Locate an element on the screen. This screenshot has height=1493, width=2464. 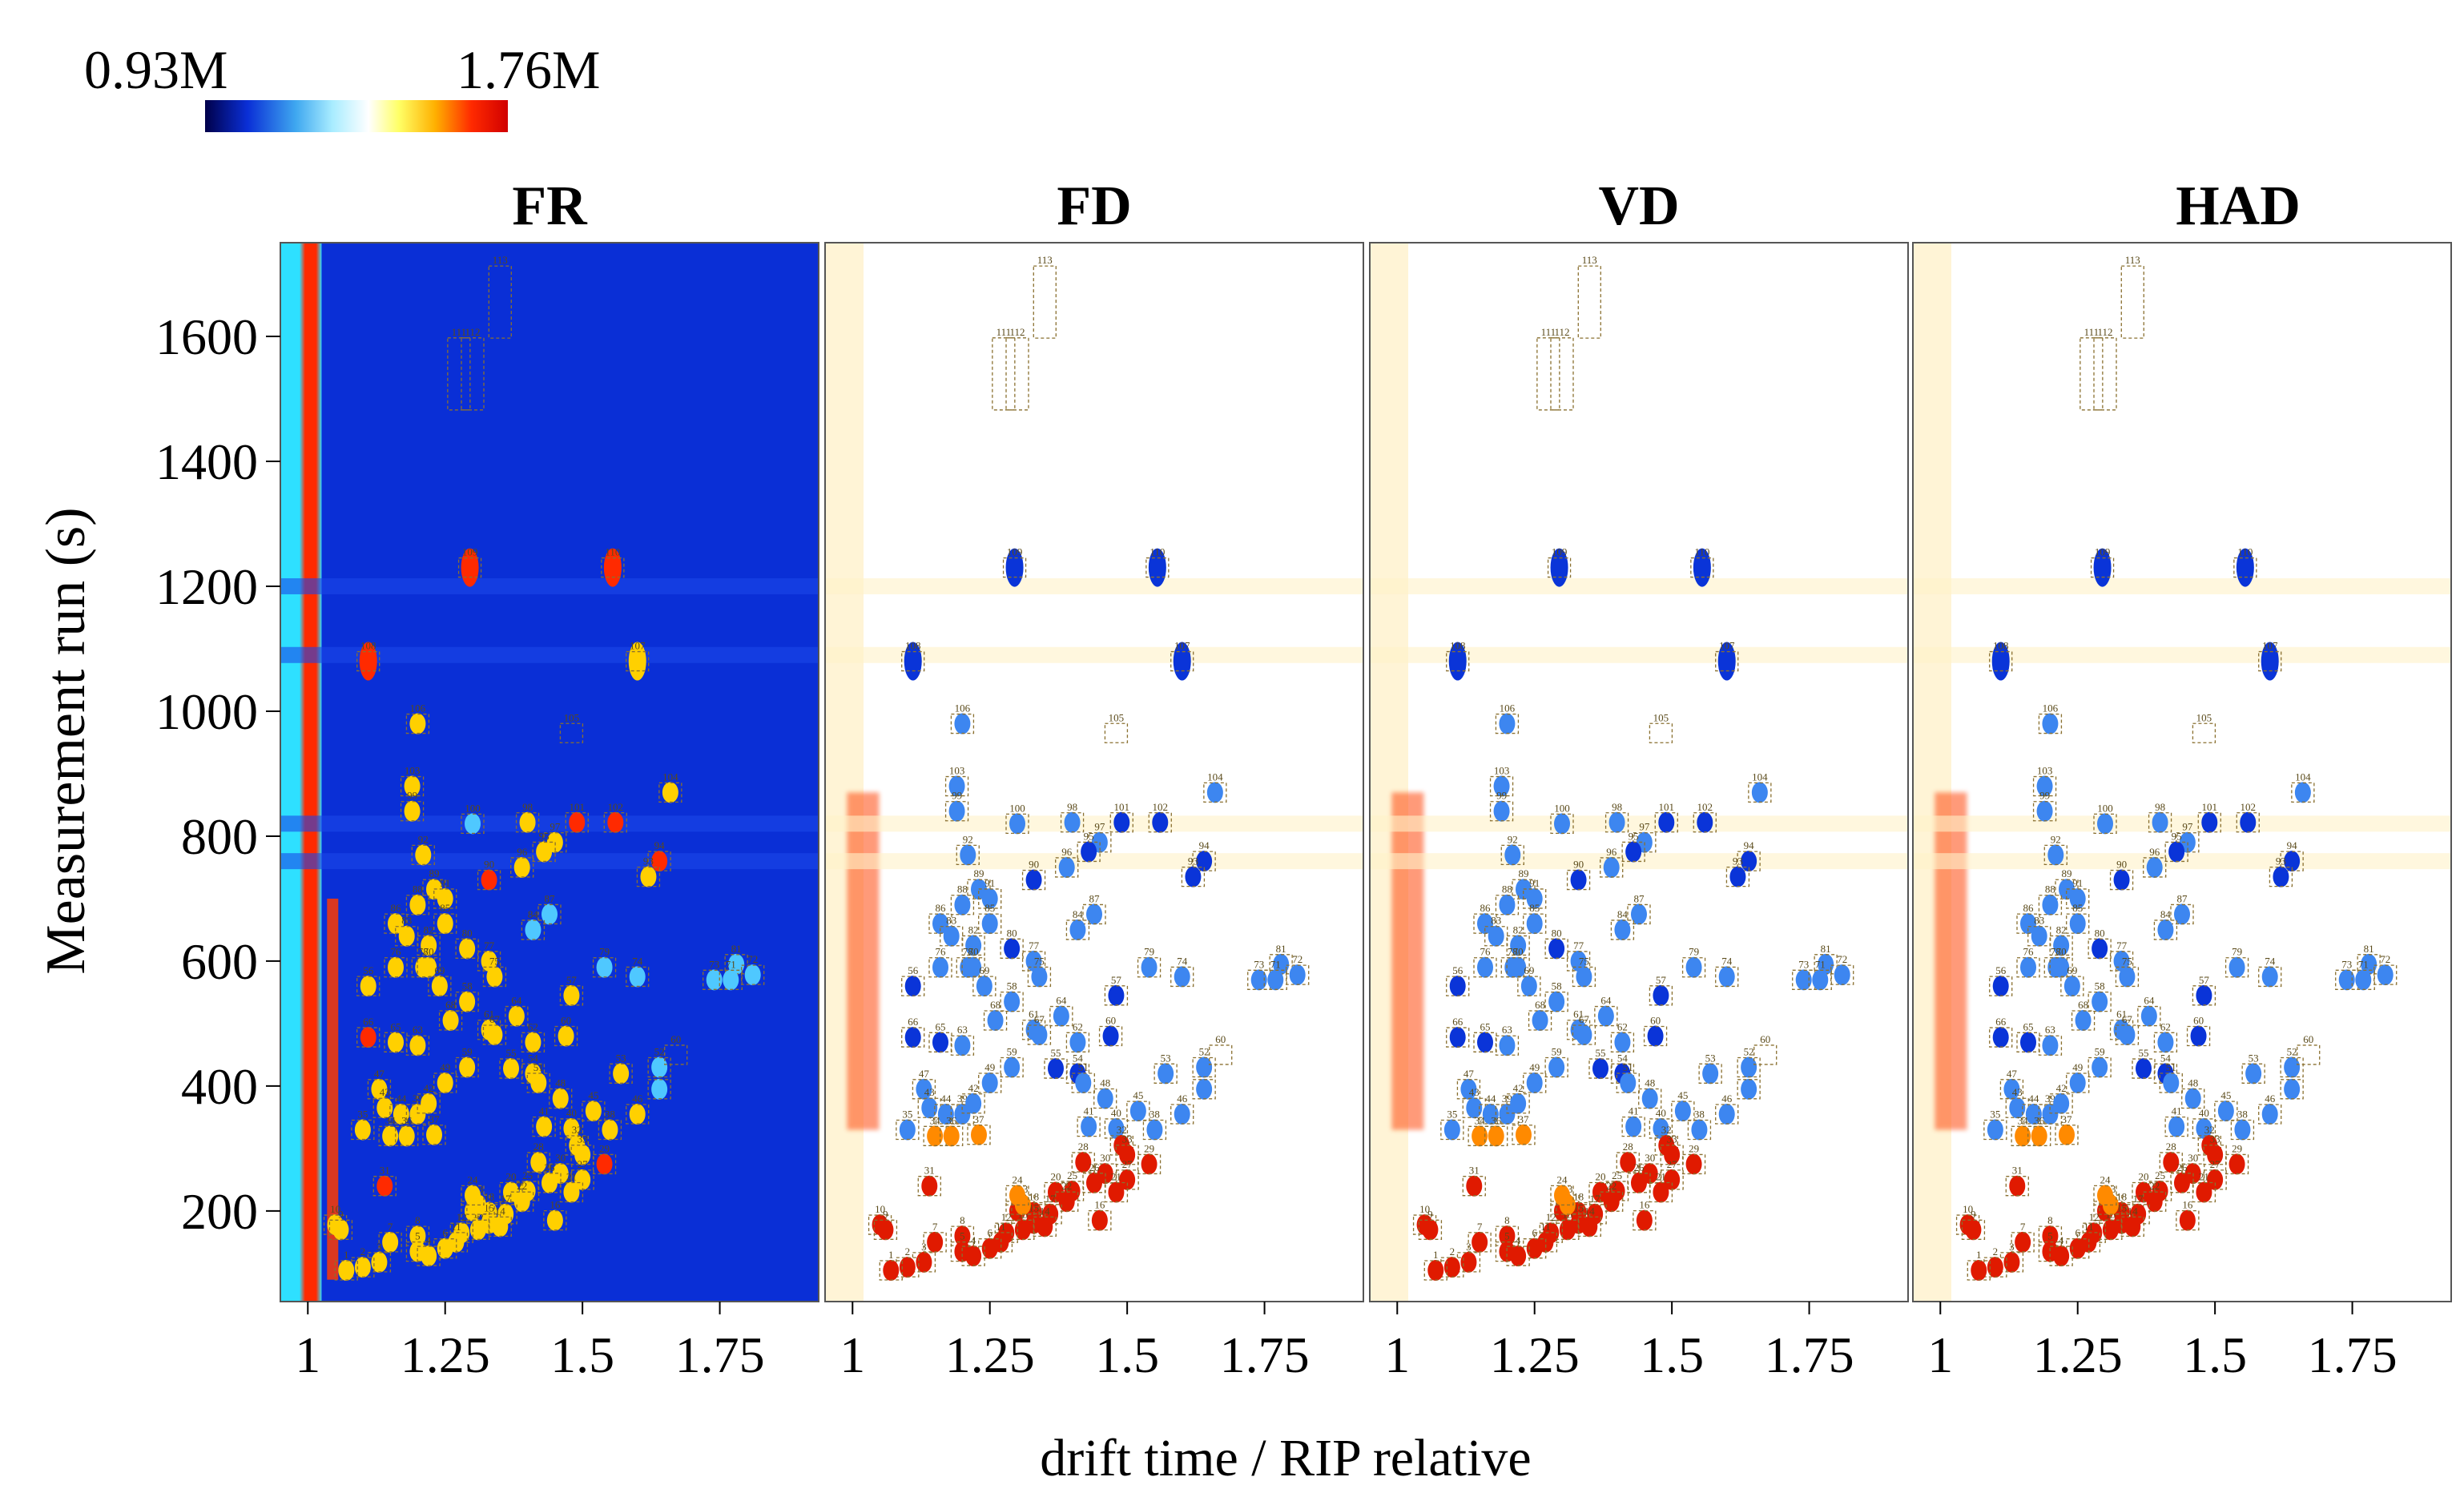
peak-label: 104 is located at coordinates (670, 777).